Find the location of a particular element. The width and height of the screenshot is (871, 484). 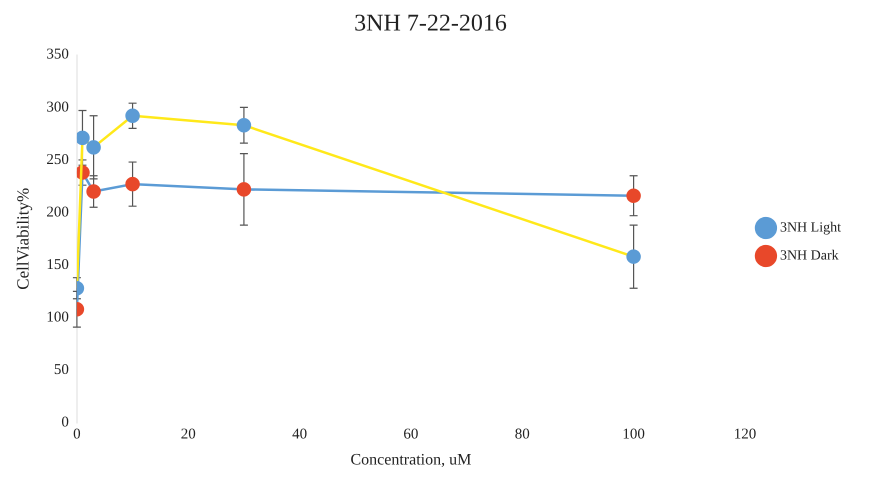

x-tick-label: 80 is located at coordinates (522, 434).